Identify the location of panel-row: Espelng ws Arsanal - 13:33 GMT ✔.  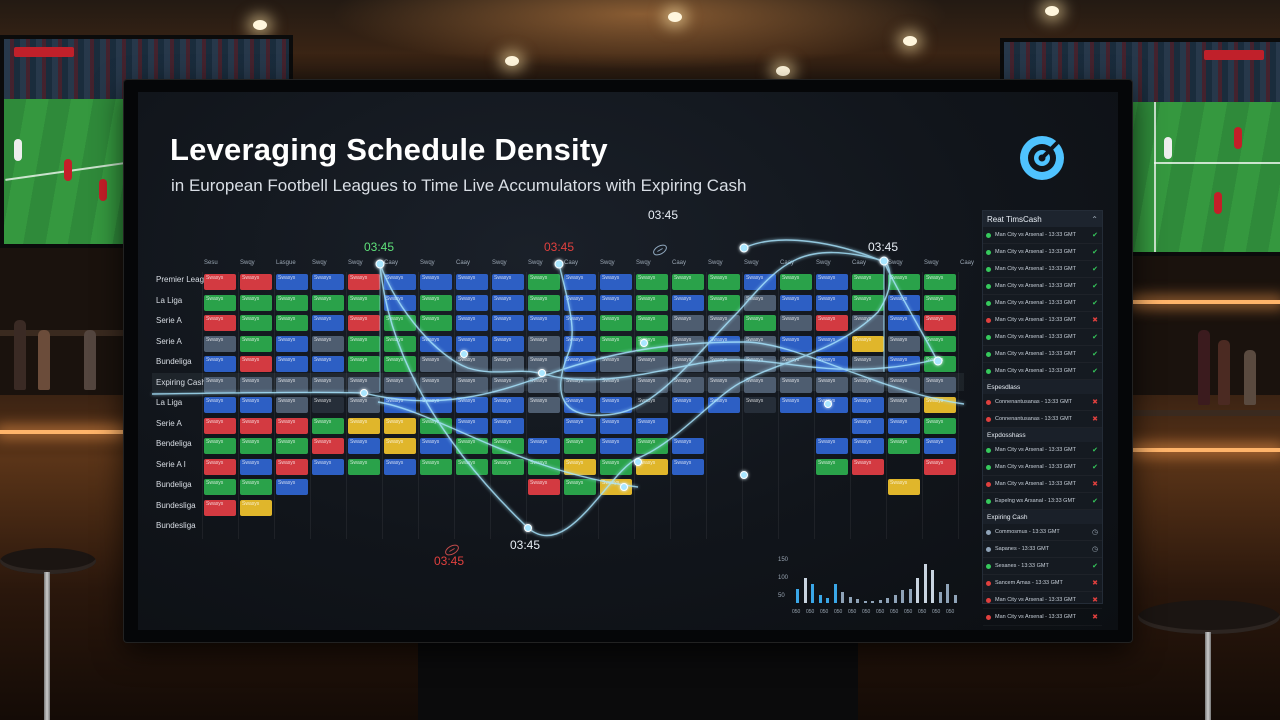
(1042, 501).